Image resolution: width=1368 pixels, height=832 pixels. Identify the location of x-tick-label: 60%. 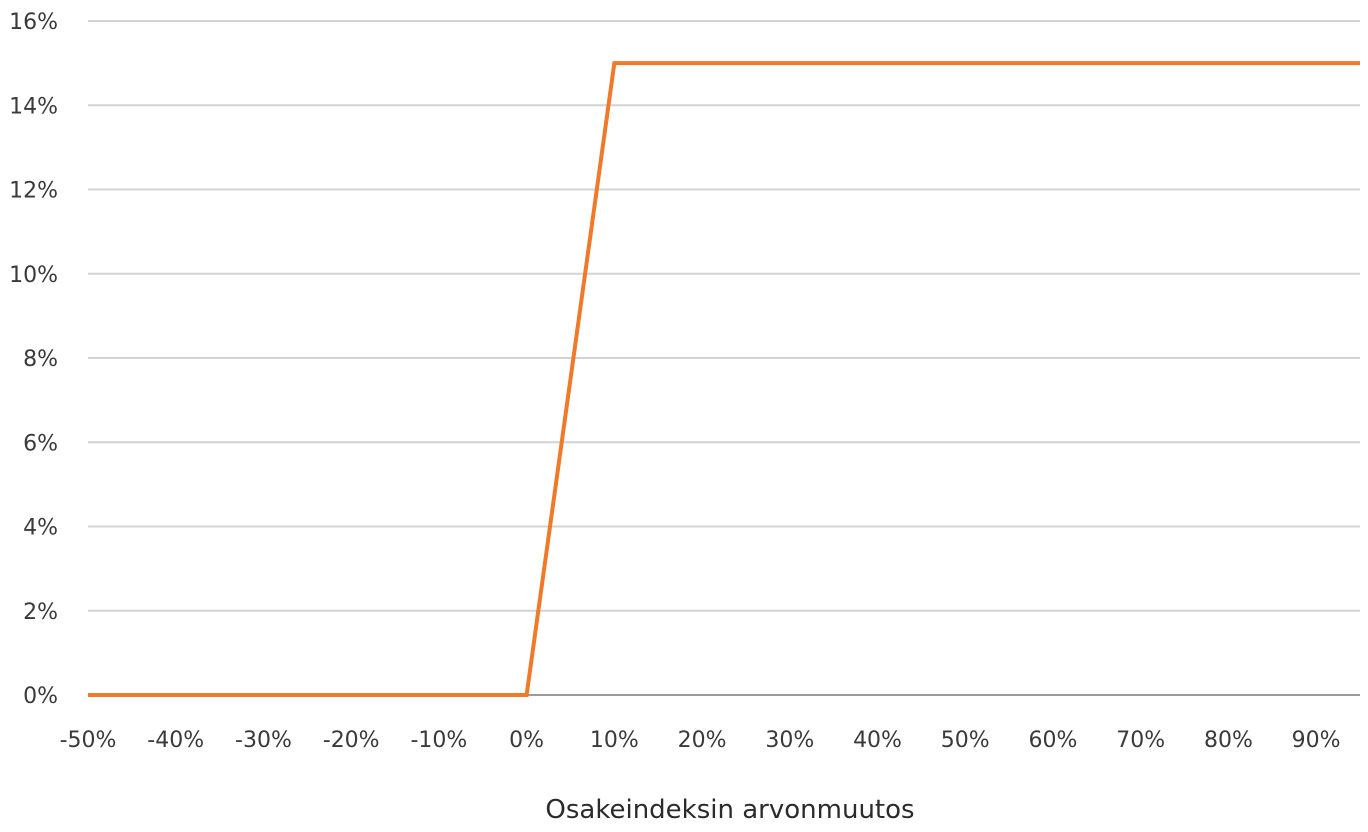
(1053, 740).